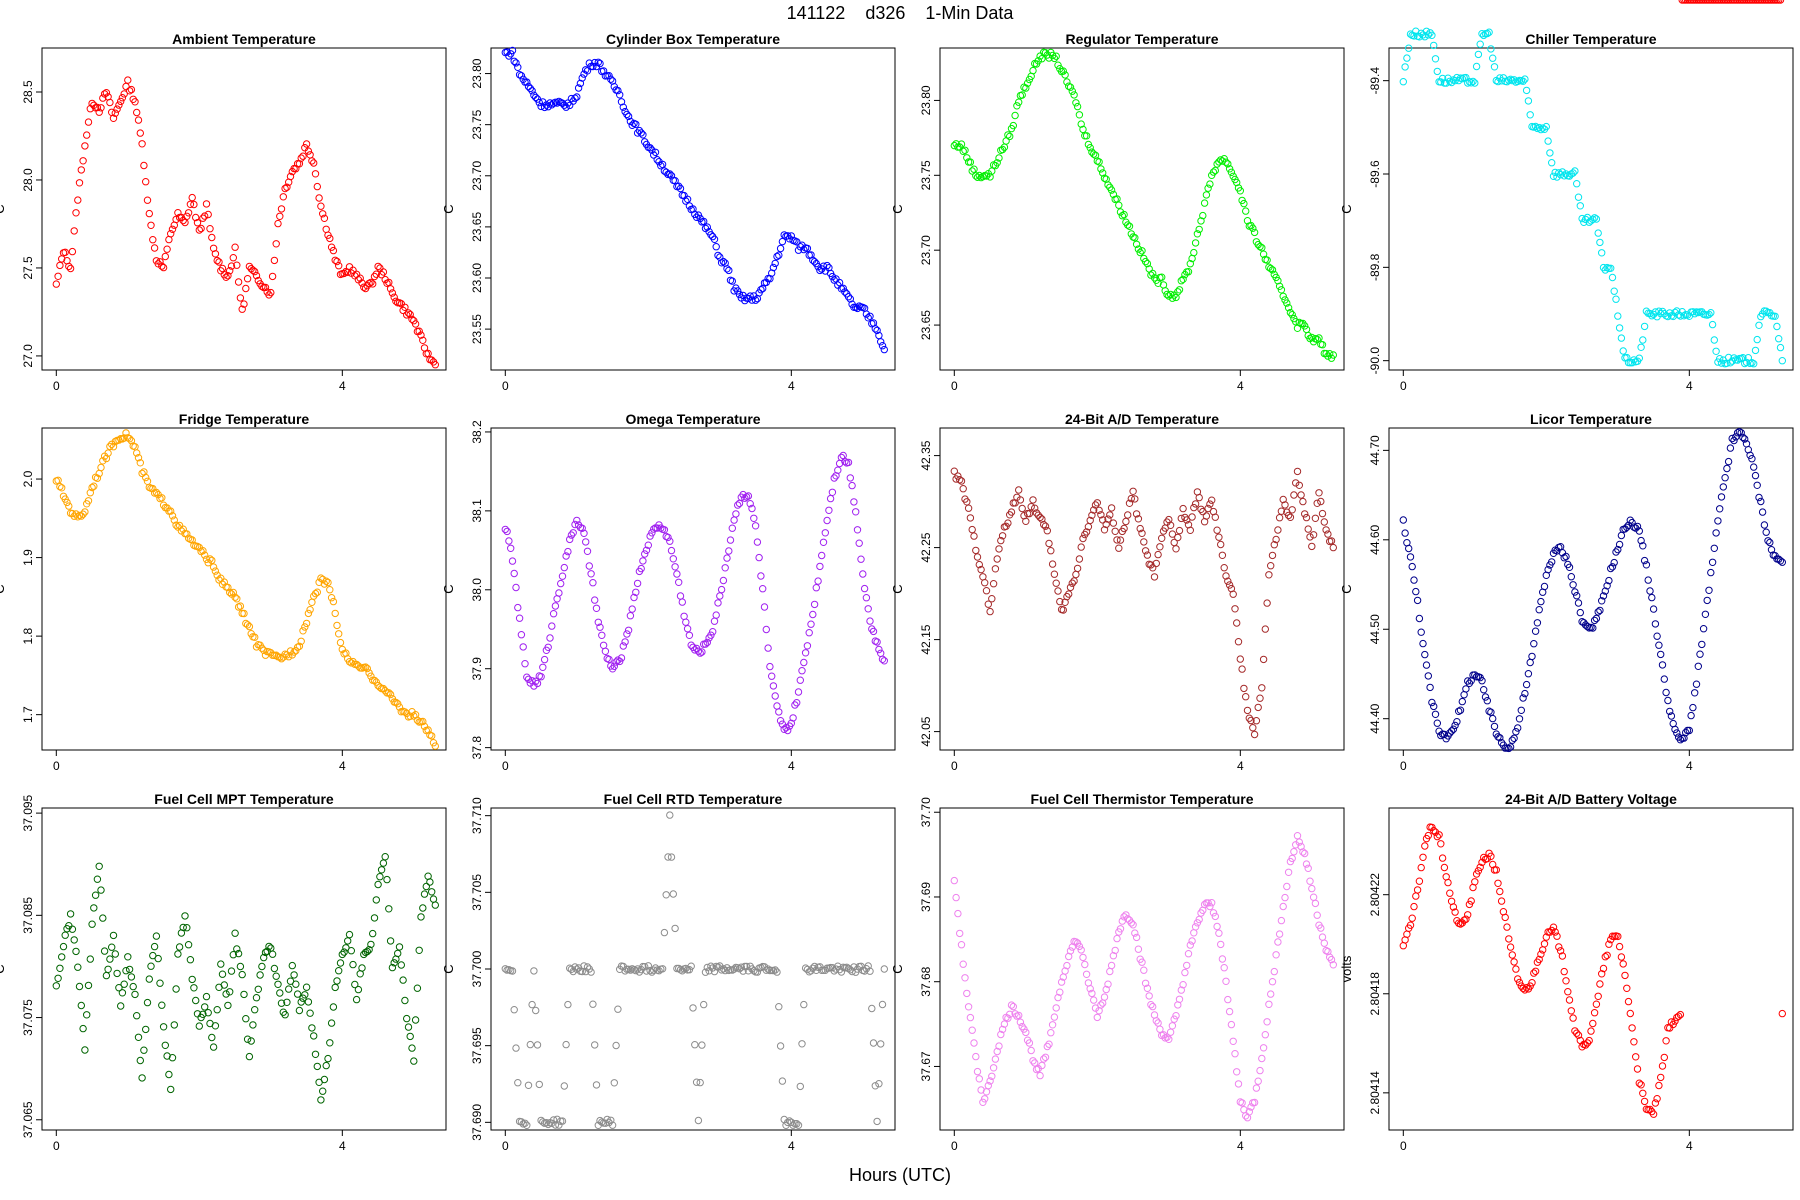 Image resolution: width=1800 pixels, height=1200 pixels. I want to click on chart-title: Fuel Cell MPT Temperature, so click(244, 799).